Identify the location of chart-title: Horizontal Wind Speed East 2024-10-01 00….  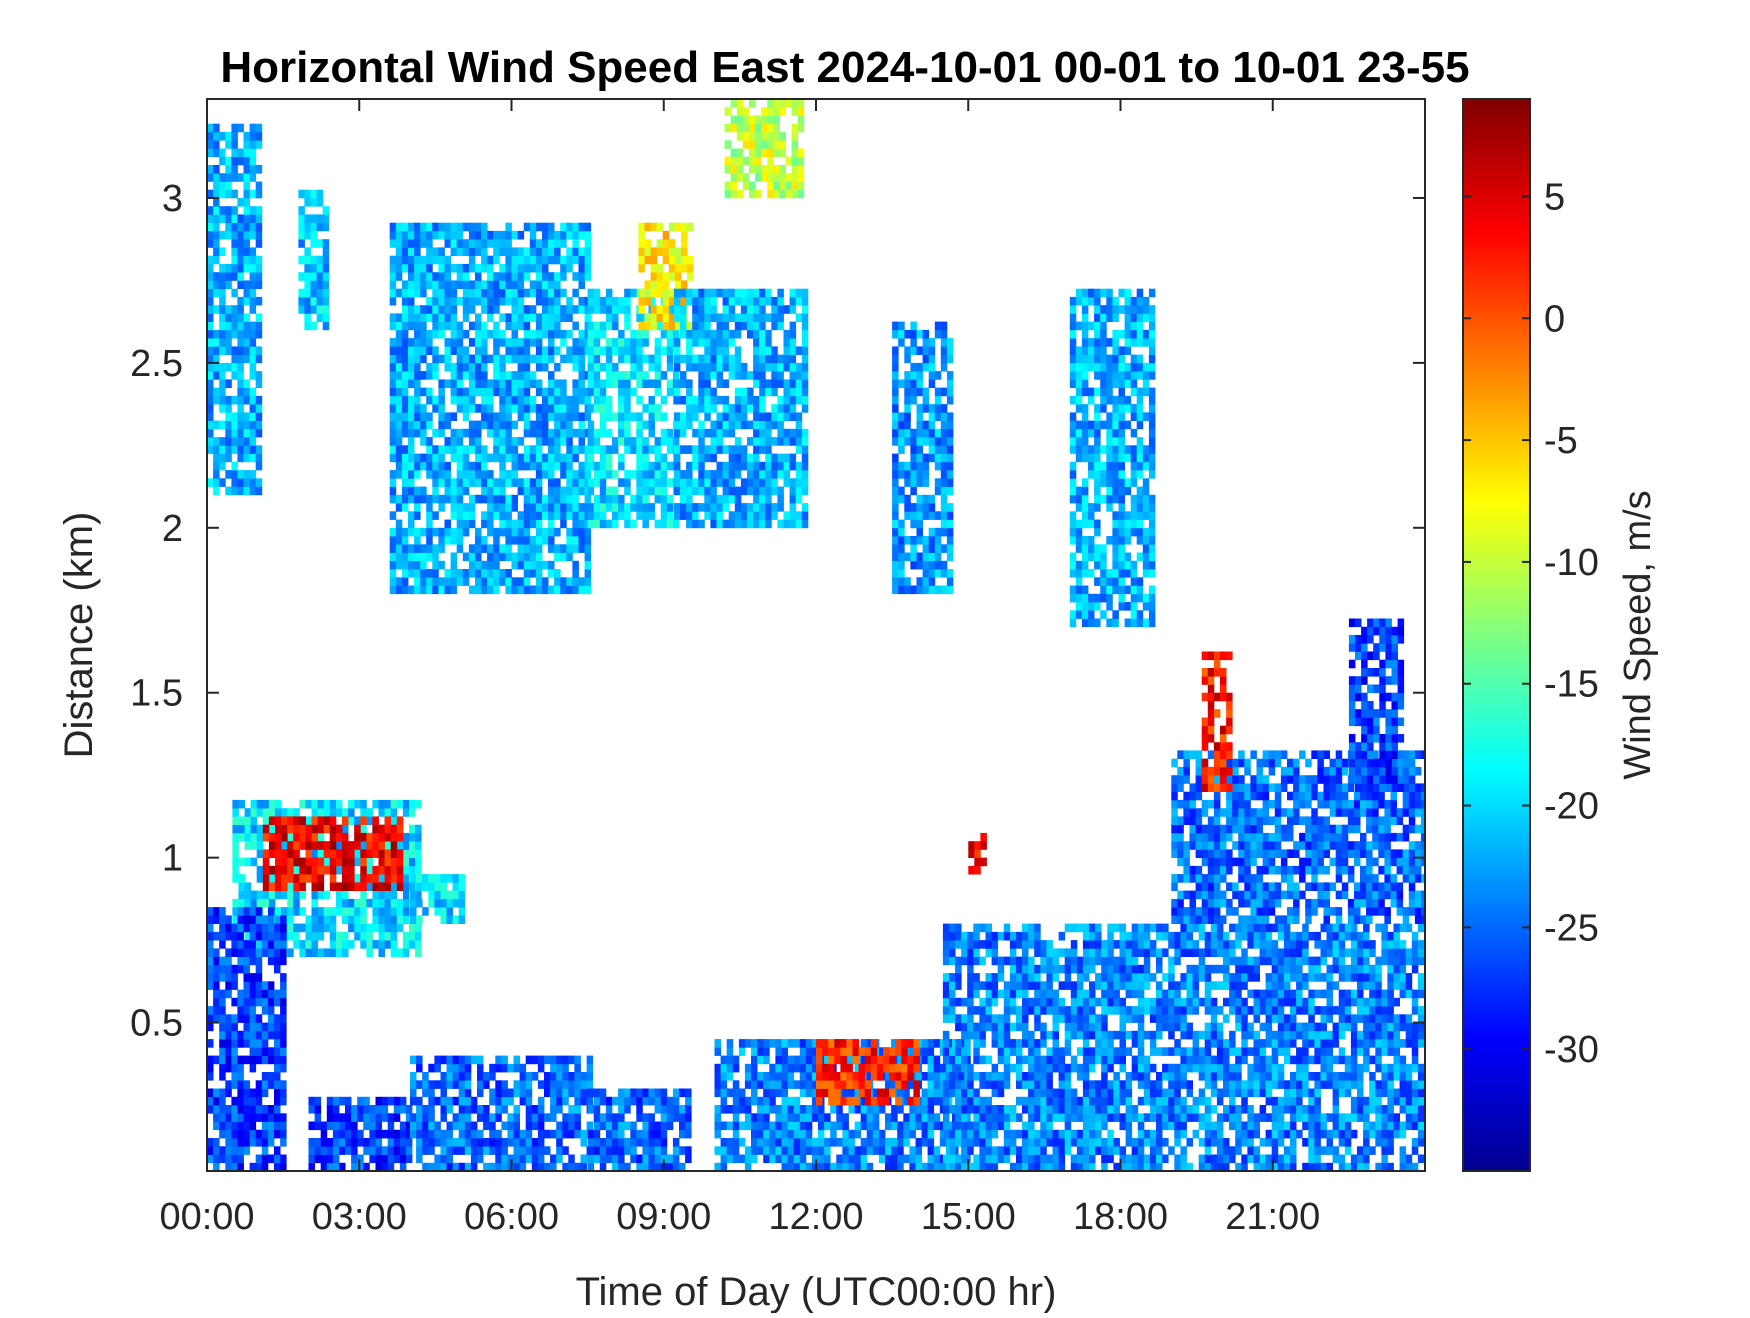
(844, 67).